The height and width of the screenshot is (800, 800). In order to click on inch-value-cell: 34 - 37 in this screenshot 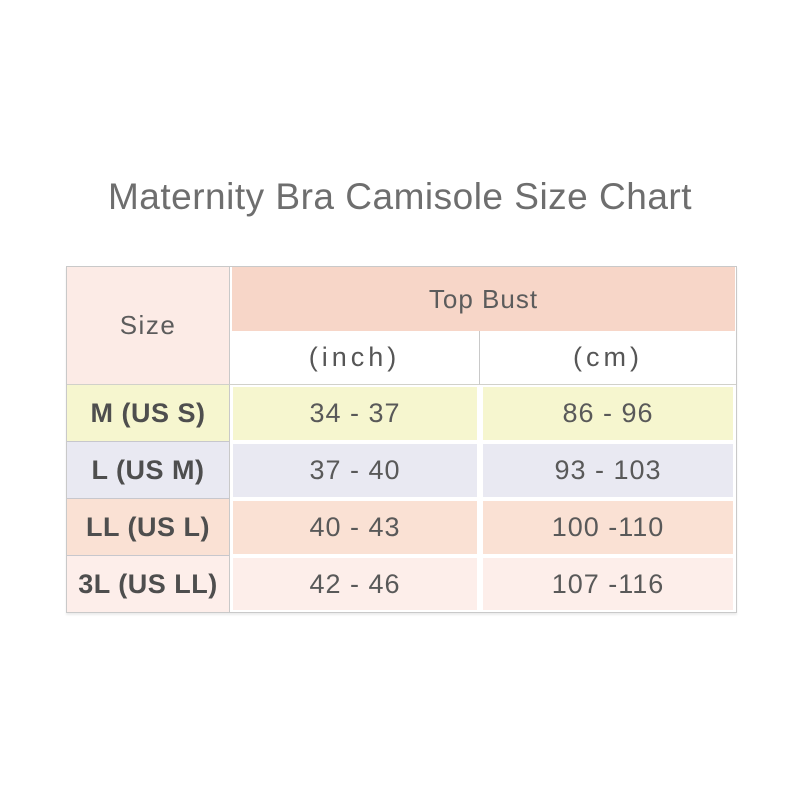, I will do `click(355, 413)`.